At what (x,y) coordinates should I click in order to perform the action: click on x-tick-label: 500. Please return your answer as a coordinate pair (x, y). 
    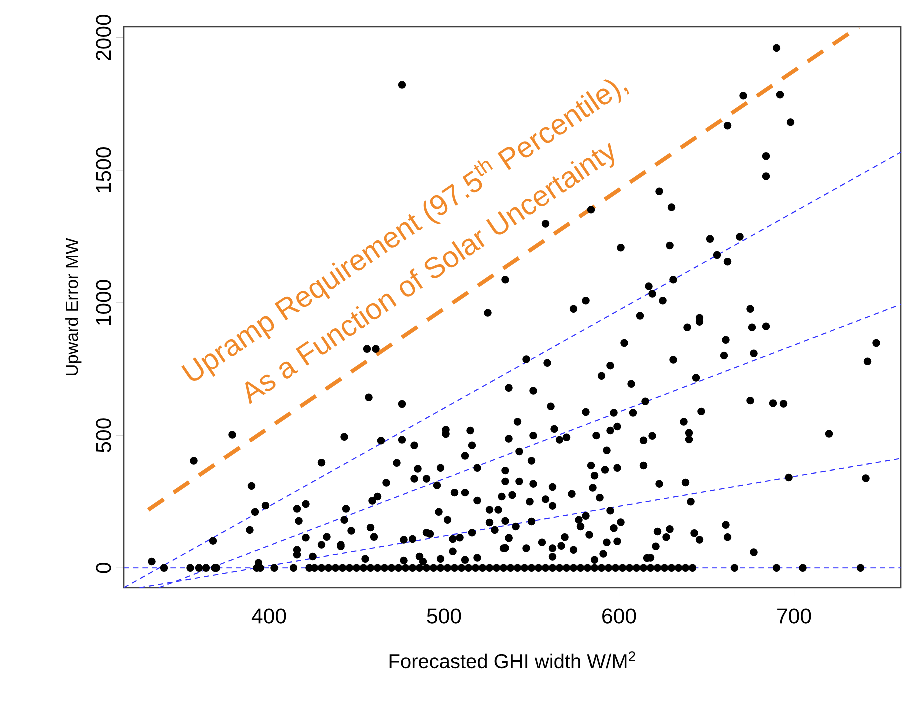
    Looking at the image, I should click on (444, 616).